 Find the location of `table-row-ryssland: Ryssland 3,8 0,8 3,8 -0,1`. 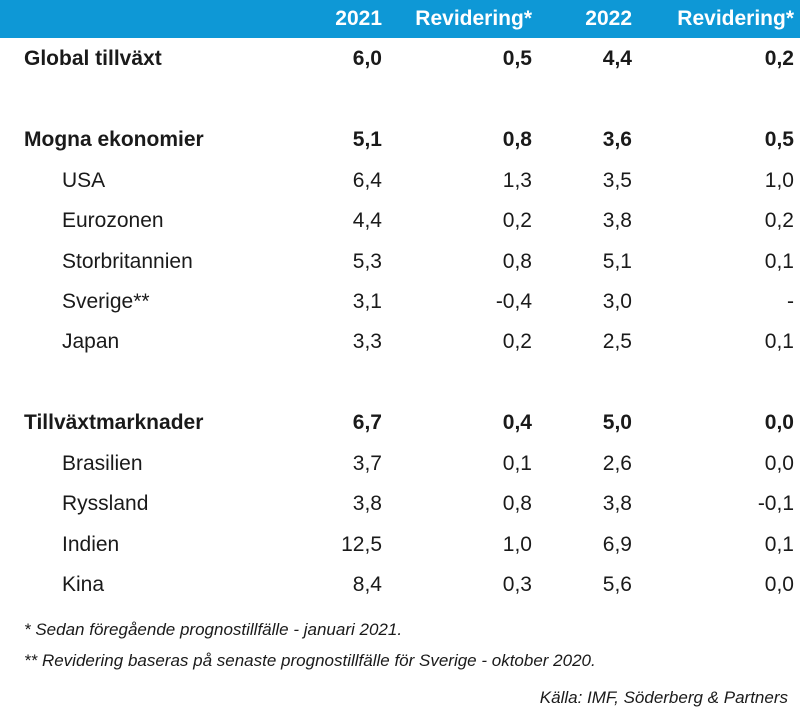

table-row-ryssland: Ryssland 3,8 0,8 3,8 -0,1 is located at coordinates (400, 504).